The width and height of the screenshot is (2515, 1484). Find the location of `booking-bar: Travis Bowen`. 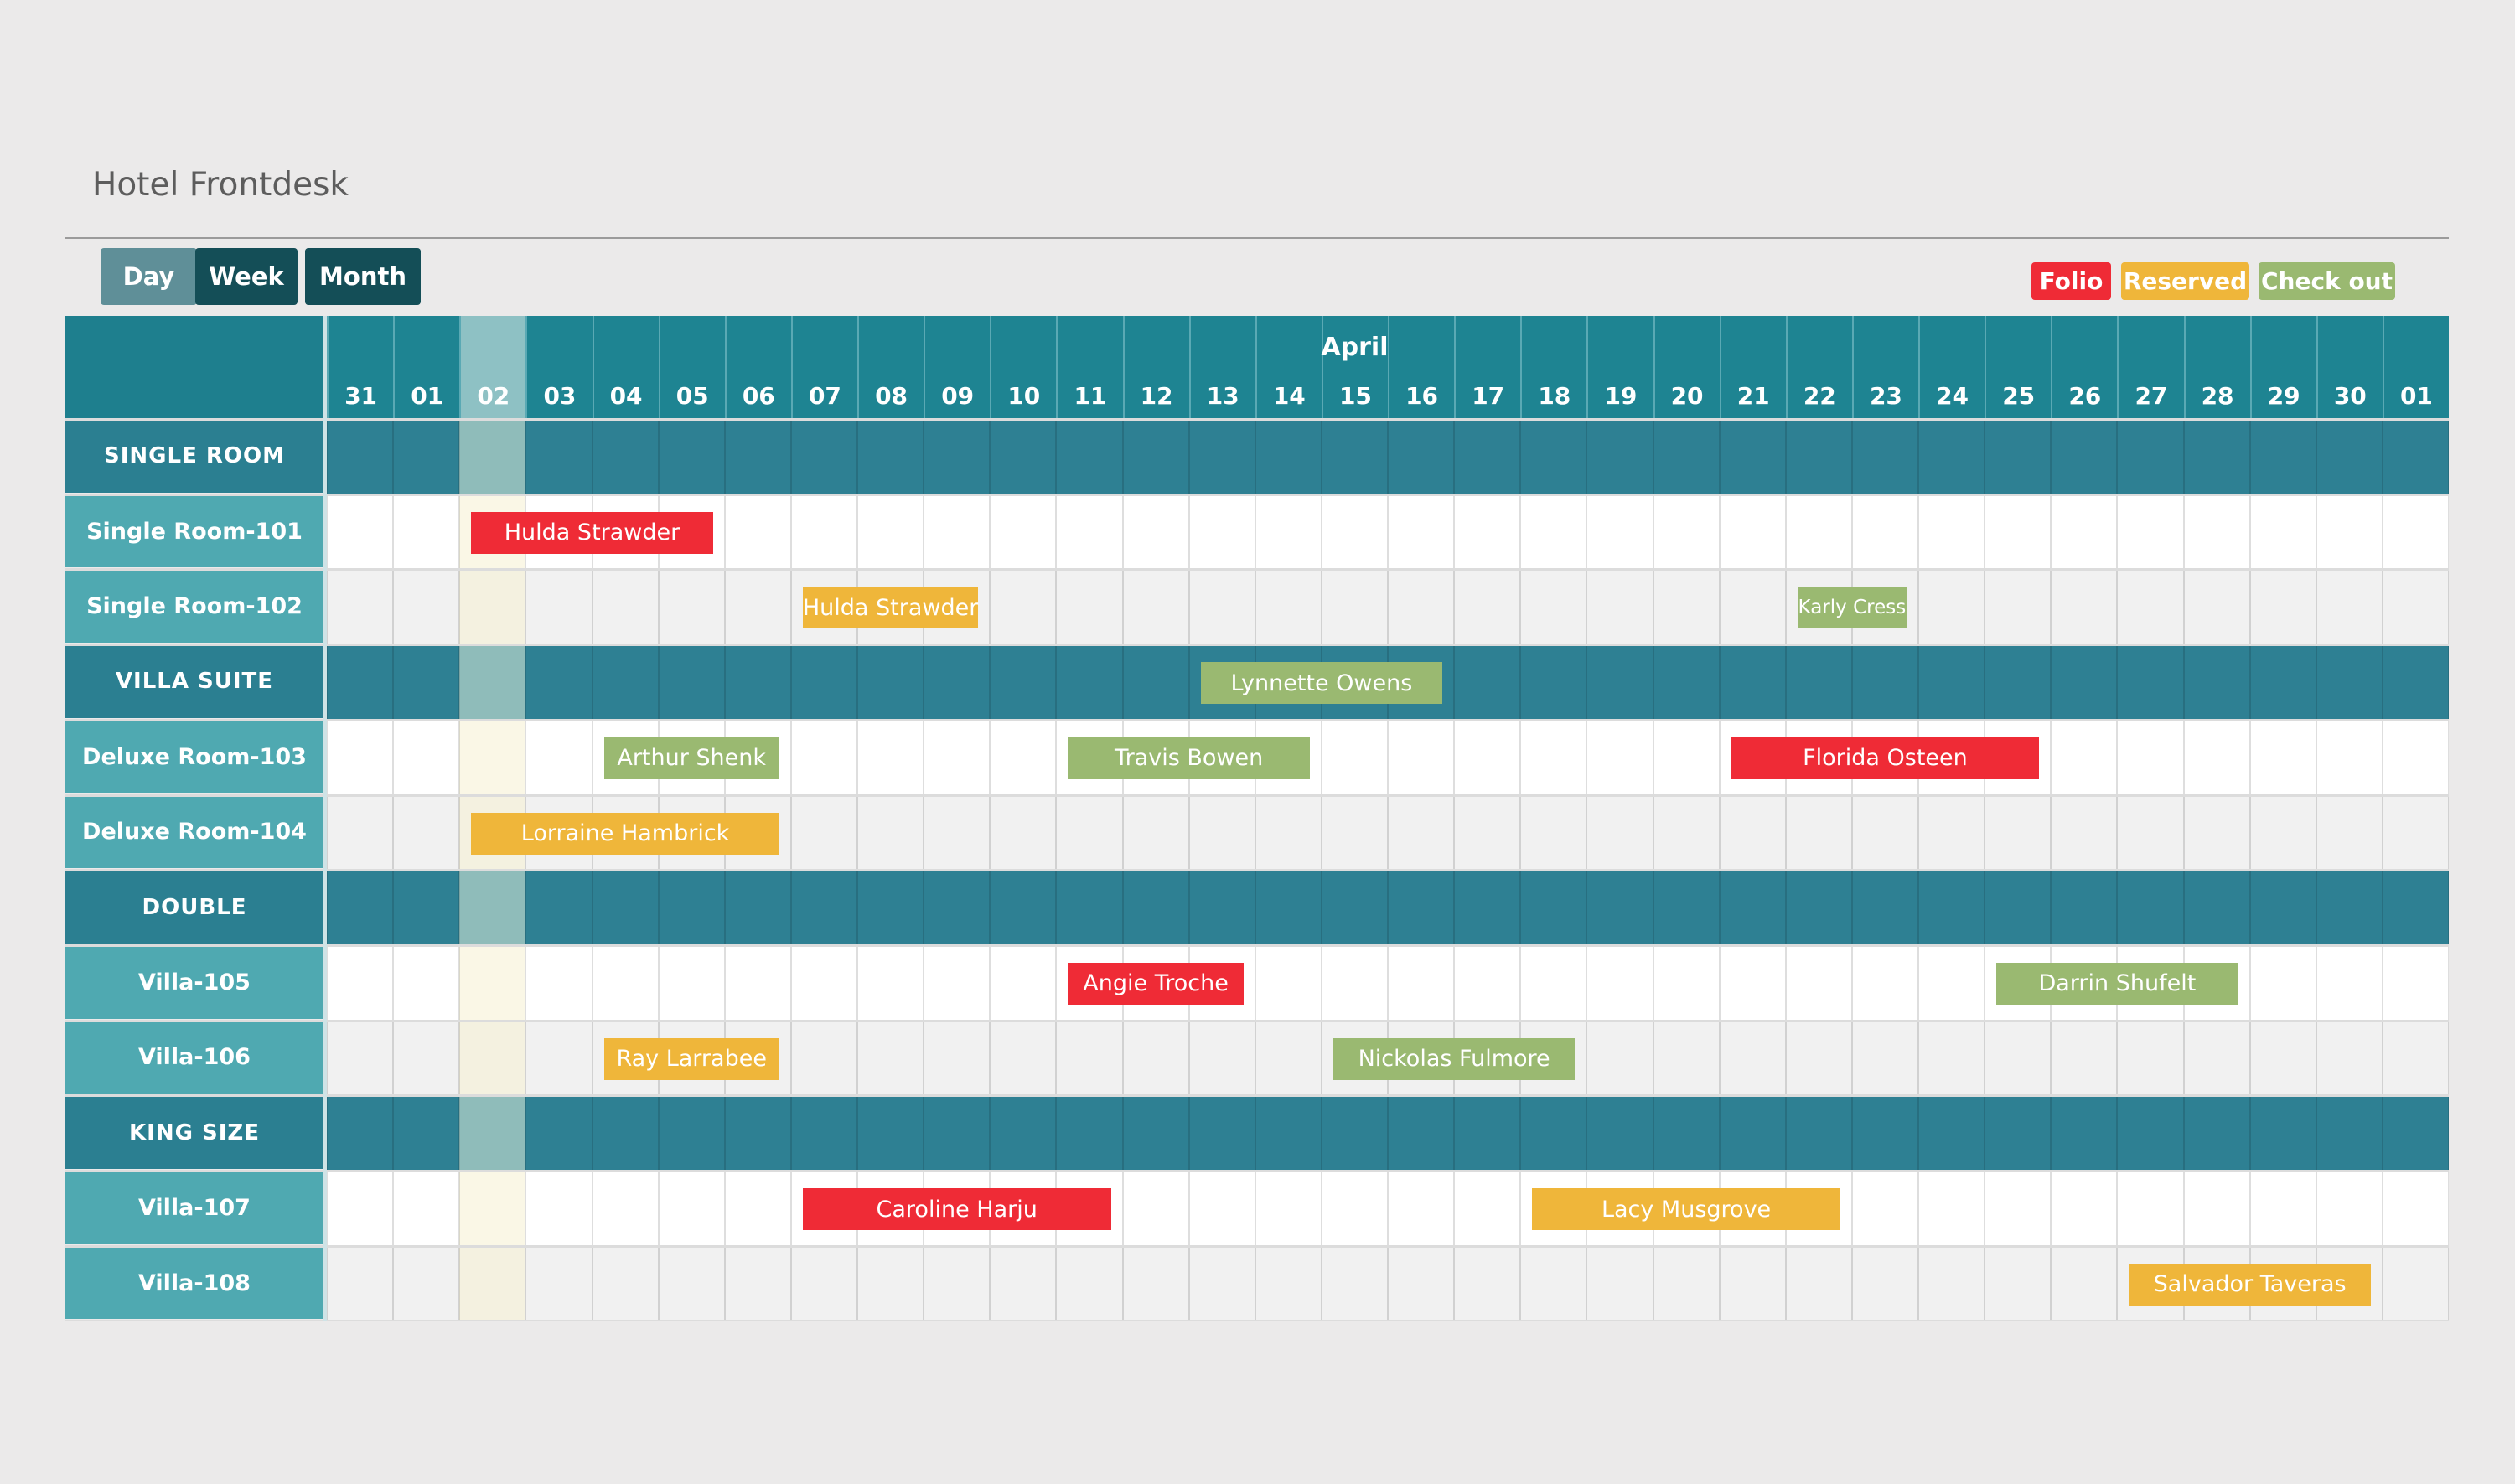

booking-bar: Travis Bowen is located at coordinates (1189, 758).